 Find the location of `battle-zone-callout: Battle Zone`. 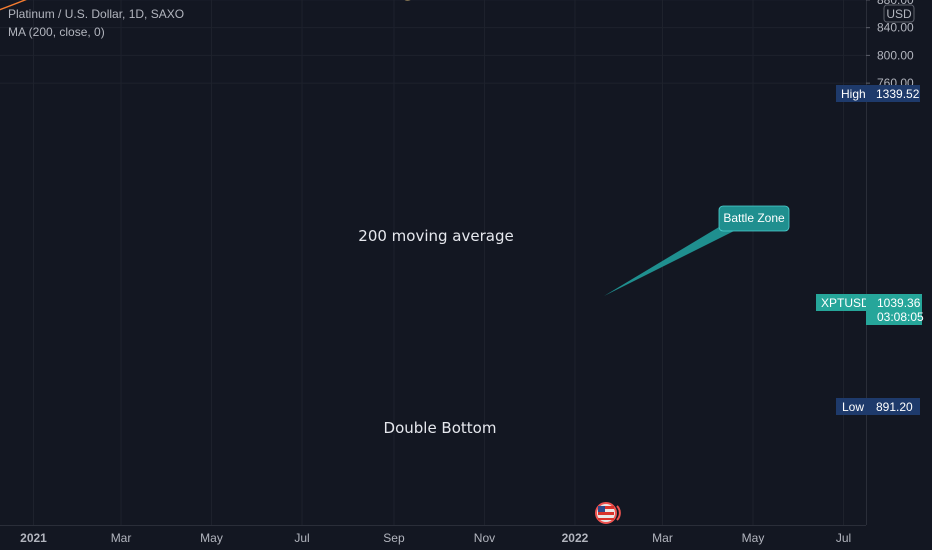

battle-zone-callout: Battle Zone is located at coordinates (697, 250).